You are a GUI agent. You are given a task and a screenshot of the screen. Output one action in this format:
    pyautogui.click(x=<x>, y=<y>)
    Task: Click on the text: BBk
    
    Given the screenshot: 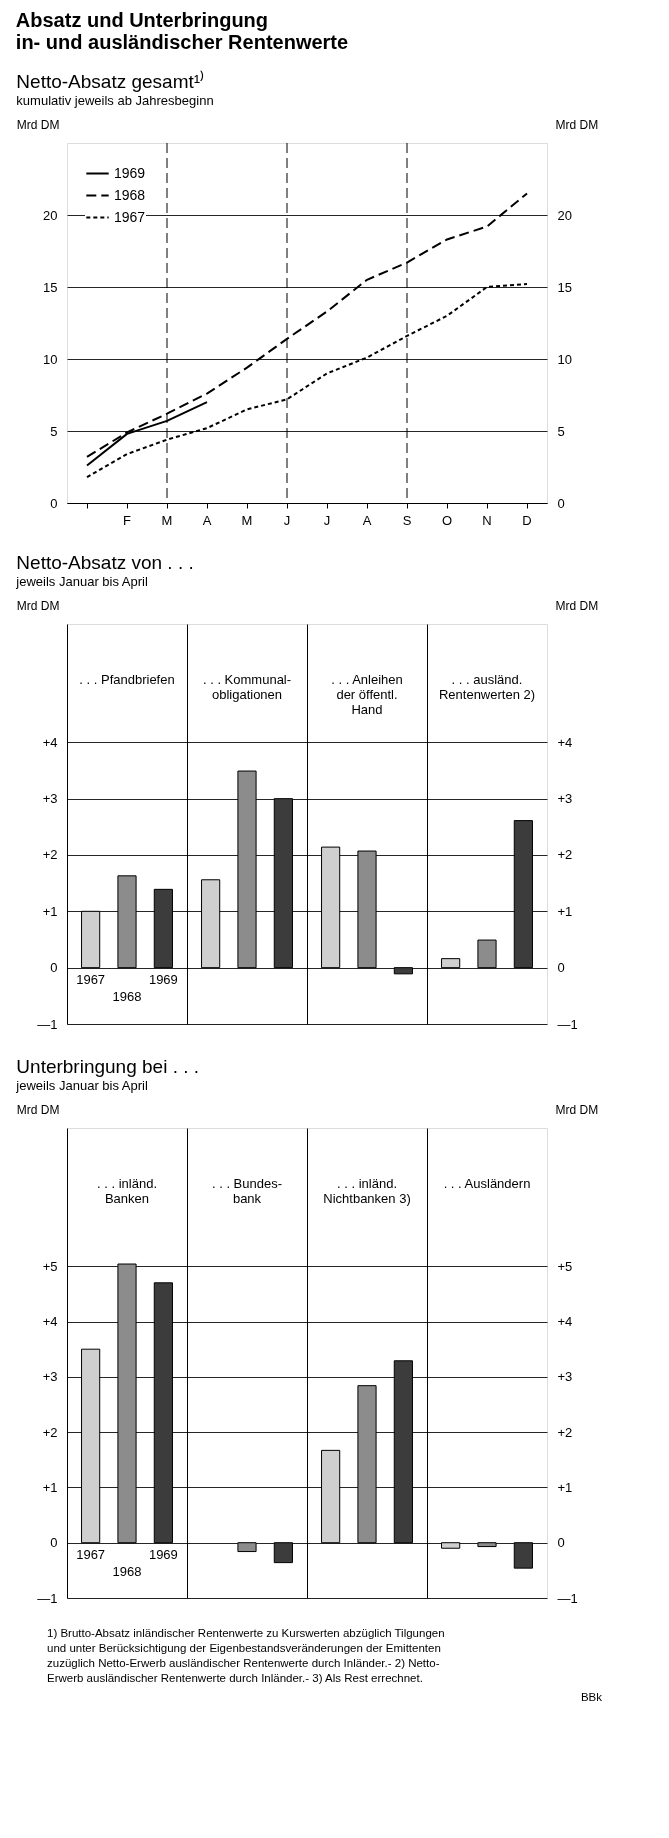 What is the action you would take?
    pyautogui.click(x=591, y=1697)
    